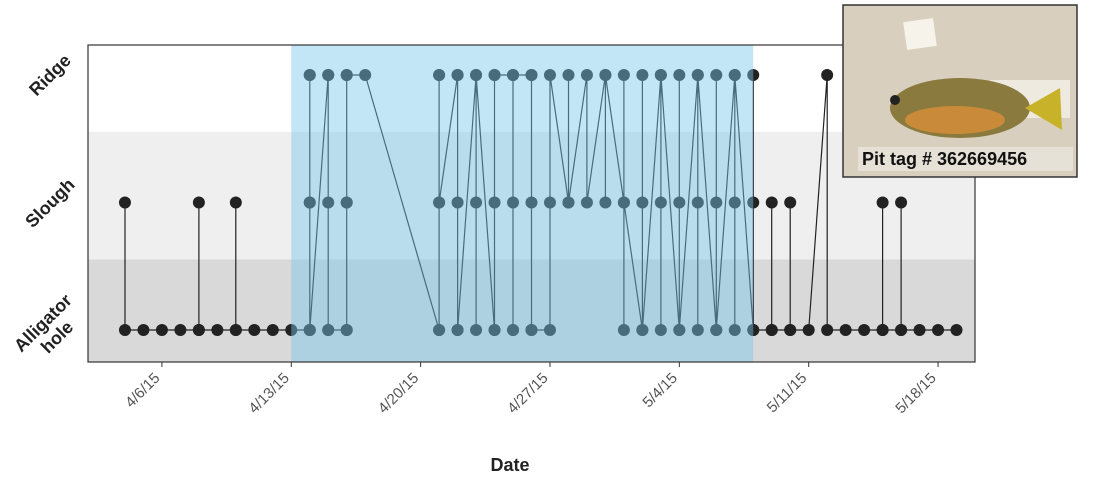 This screenshot has height=478, width=1112. Describe the element at coordinates (1043, 109) in the screenshot. I see `photo-fish-tail` at that location.